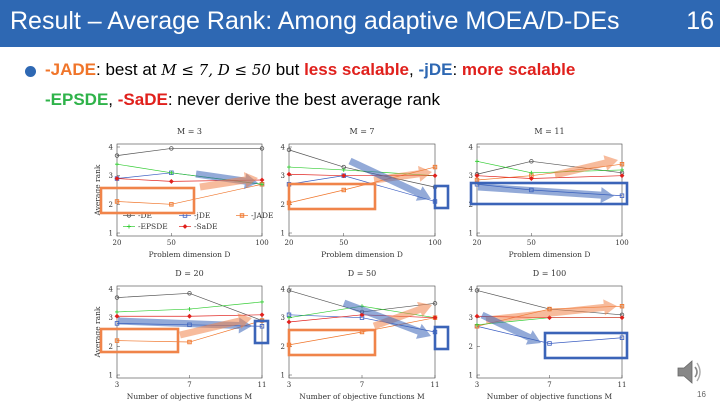 This screenshot has height=404, width=720. What do you see at coordinates (153, 226) in the screenshot?
I see `legend-label: -EPSDE` at bounding box center [153, 226].